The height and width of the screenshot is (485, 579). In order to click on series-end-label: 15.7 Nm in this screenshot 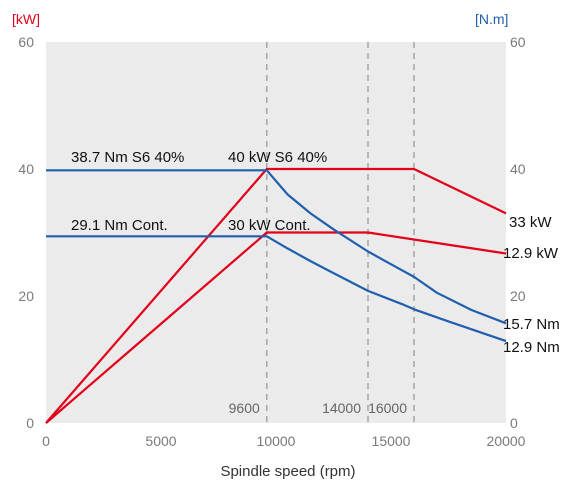, I will do `click(531, 324)`.